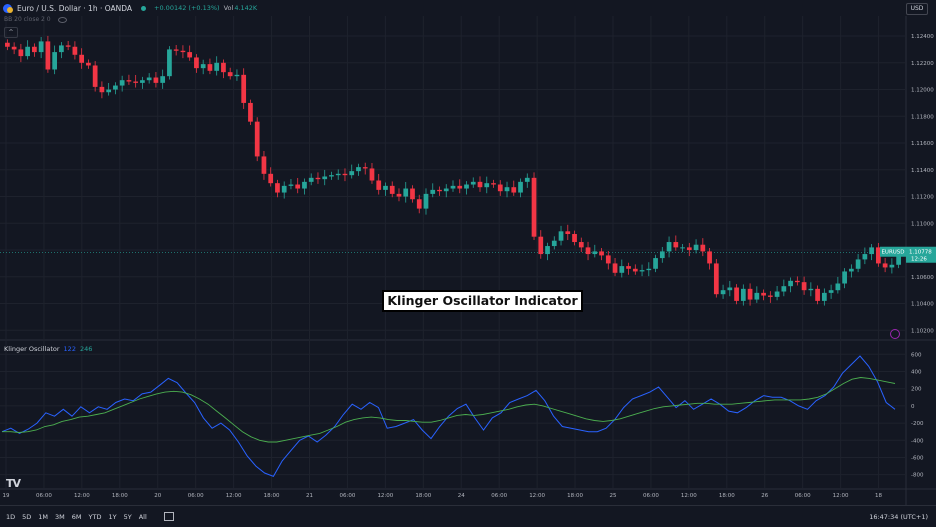 This screenshot has height=527, width=936. What do you see at coordinates (309, 496) in the screenshot?
I see `time-tick-label: 21` at bounding box center [309, 496].